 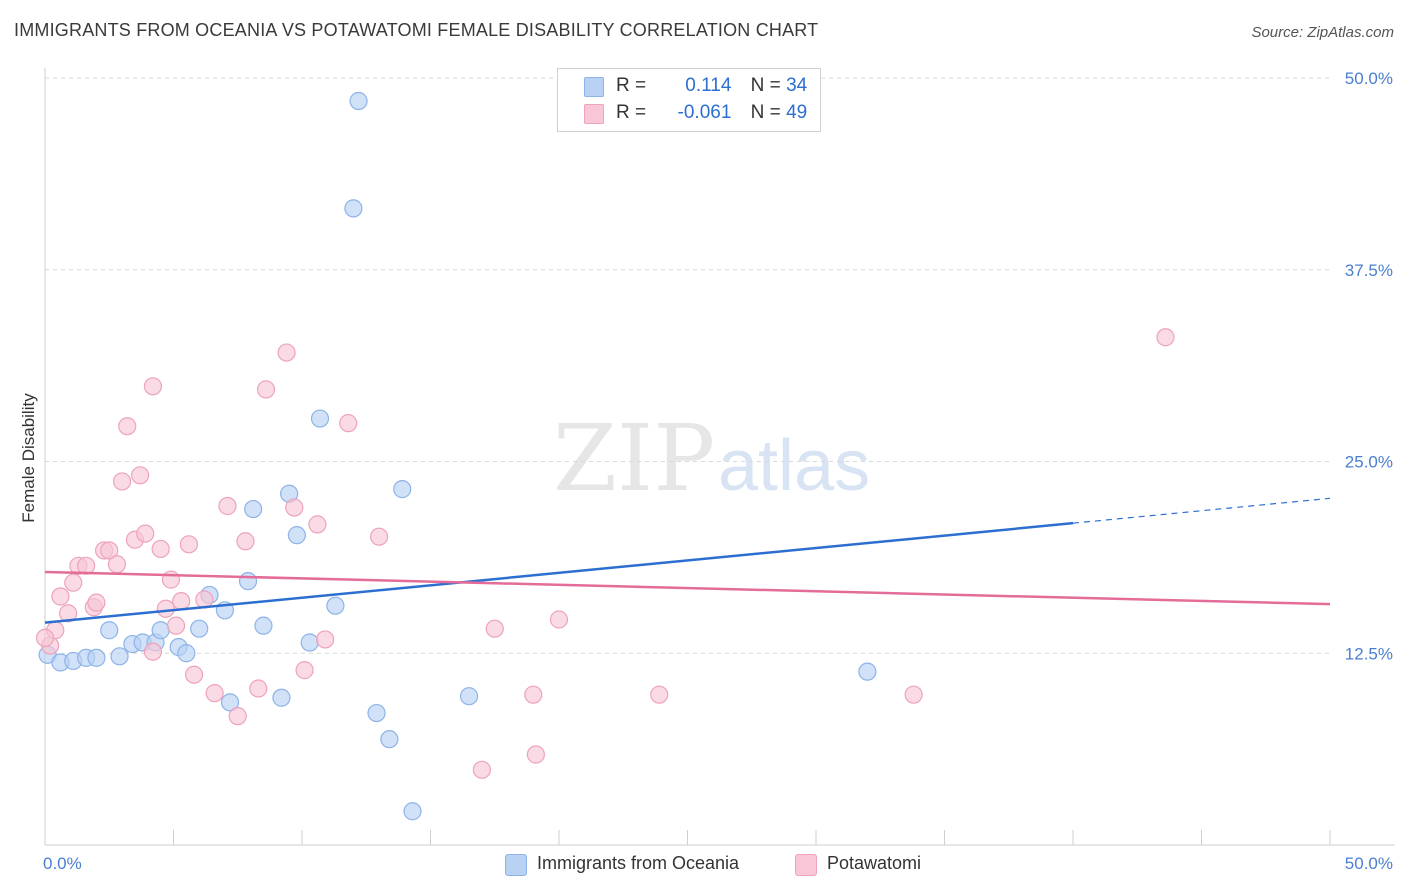 I want to click on potawatomi-swatch, so click(x=594, y=114).